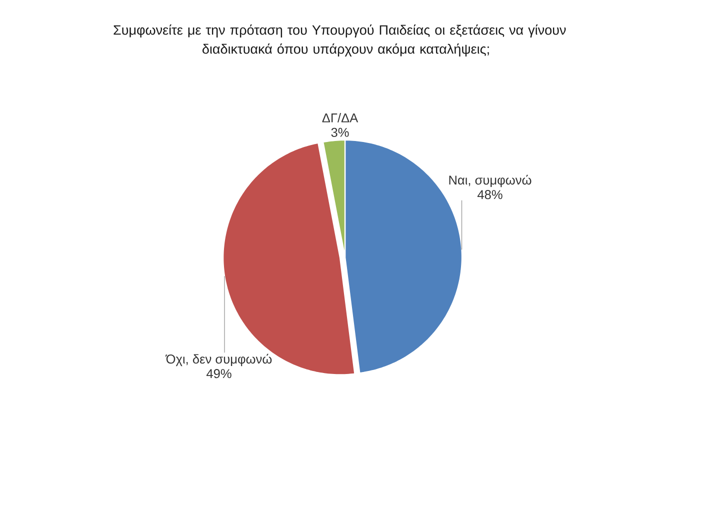 The height and width of the screenshot is (529, 703). What do you see at coordinates (340, 40) in the screenshot?
I see `chart-title: Συμφωνείτε με την πρόταση του Υπουργού Παιδείας οι εξετάσεις να γίνουν διαδικτυακά όπου υπάρχουν ακόμα καταλήψεις;` at bounding box center [340, 40].